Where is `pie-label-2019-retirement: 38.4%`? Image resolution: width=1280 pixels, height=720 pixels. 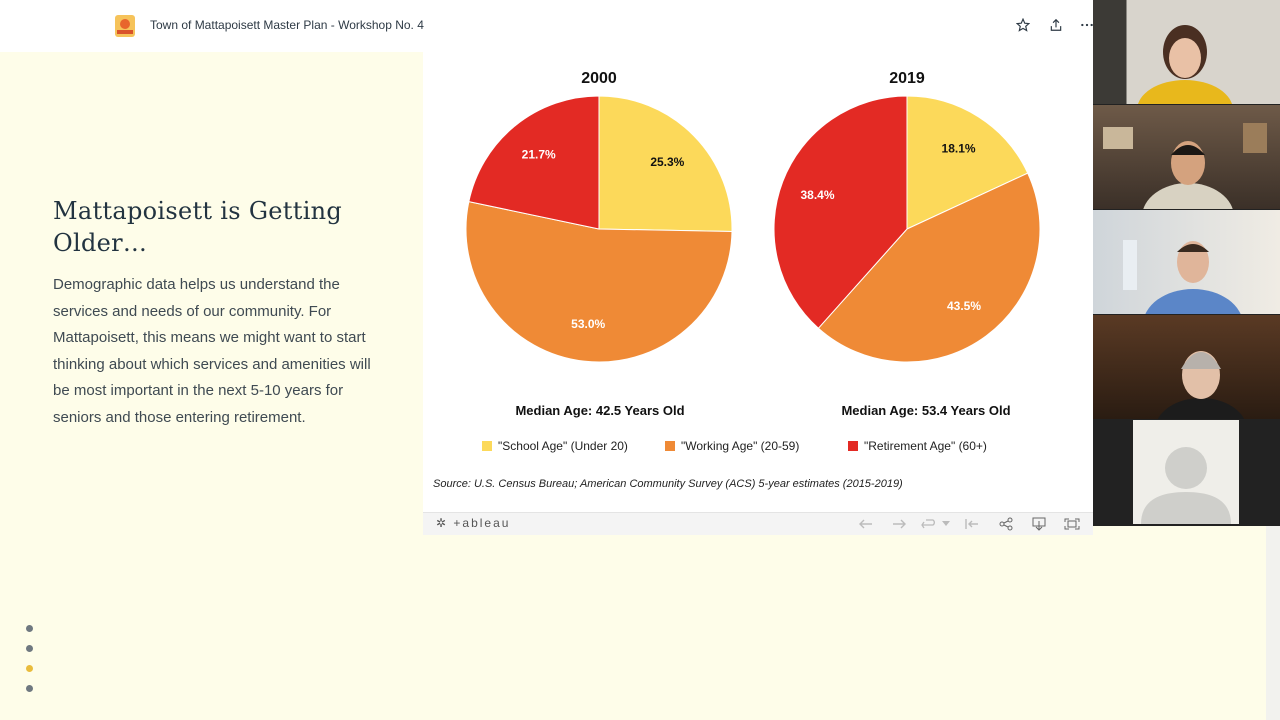
pie-label-2019-retirement: 38.4% is located at coordinates (818, 195).